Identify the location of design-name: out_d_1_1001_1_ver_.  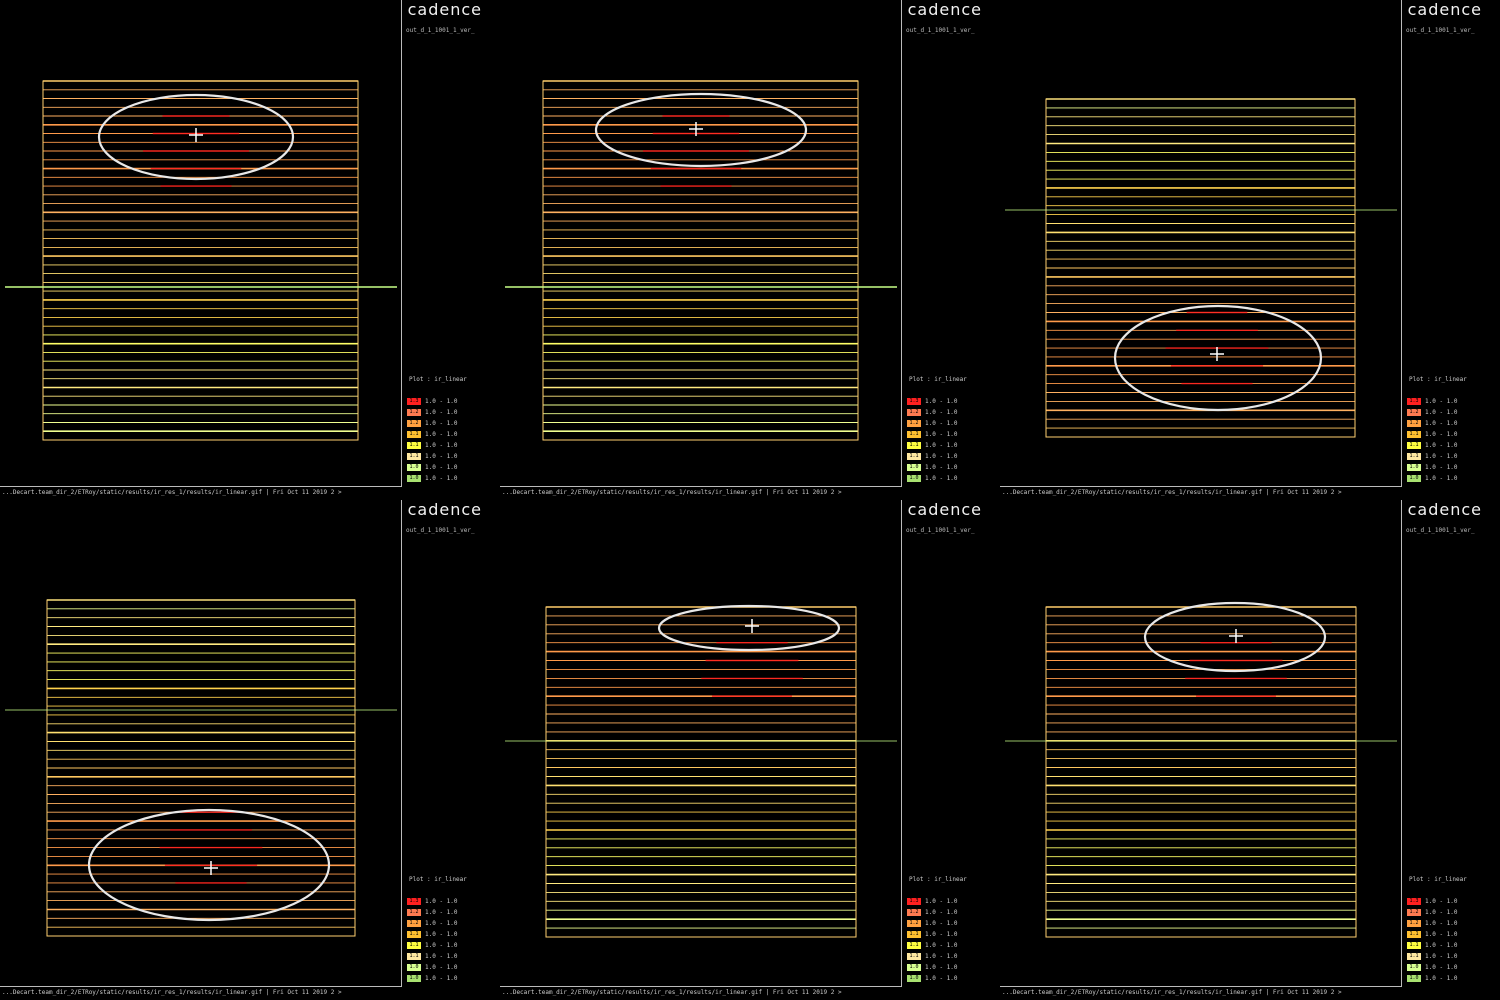
(1440, 530).